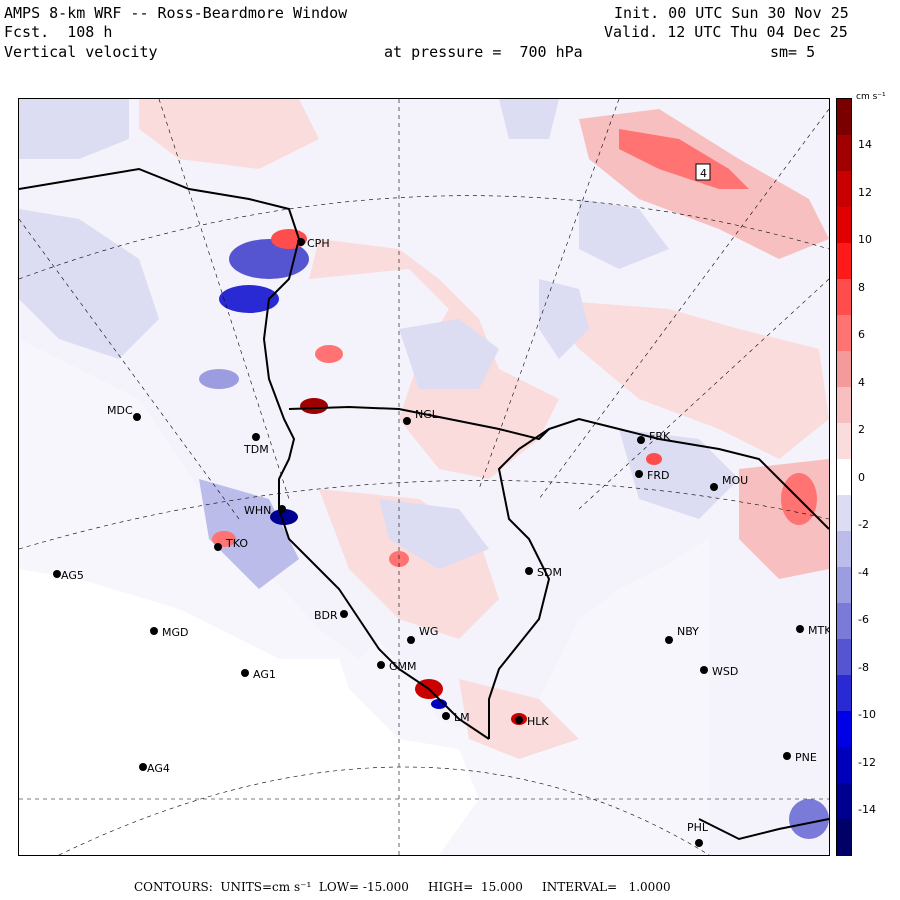  Describe the element at coordinates (318, 243) in the screenshot. I see `station-label-cph: CPH` at that location.